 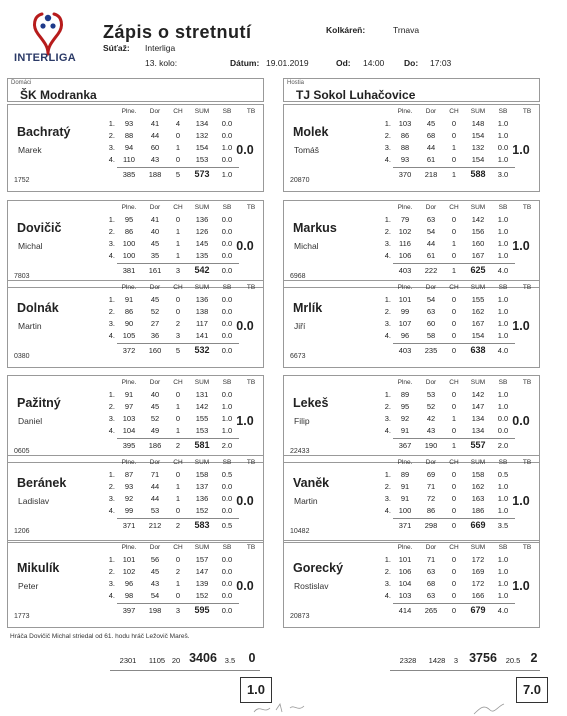 What do you see at coordinates (230, 660) in the screenshot?
I see `home-total-sb: 3.5` at bounding box center [230, 660].